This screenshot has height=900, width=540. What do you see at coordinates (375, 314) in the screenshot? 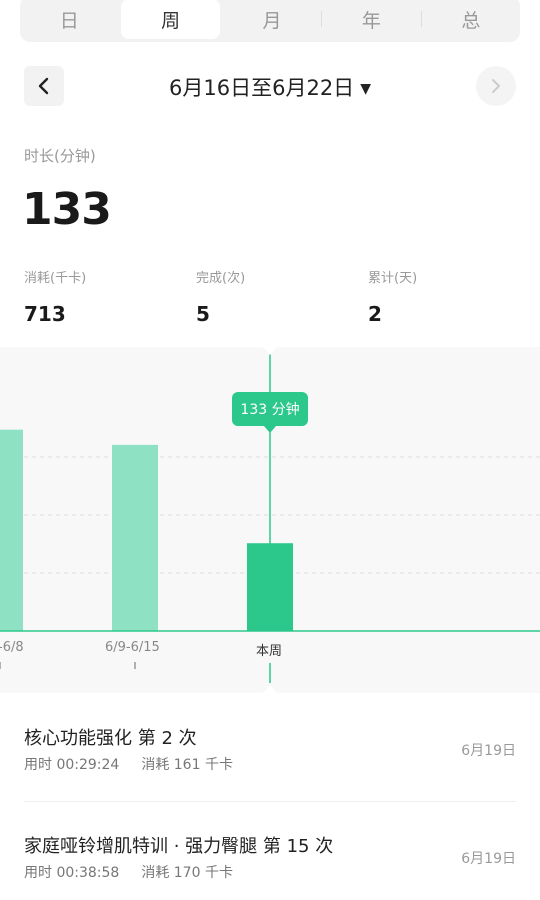
I see `days-value: 2` at bounding box center [375, 314].